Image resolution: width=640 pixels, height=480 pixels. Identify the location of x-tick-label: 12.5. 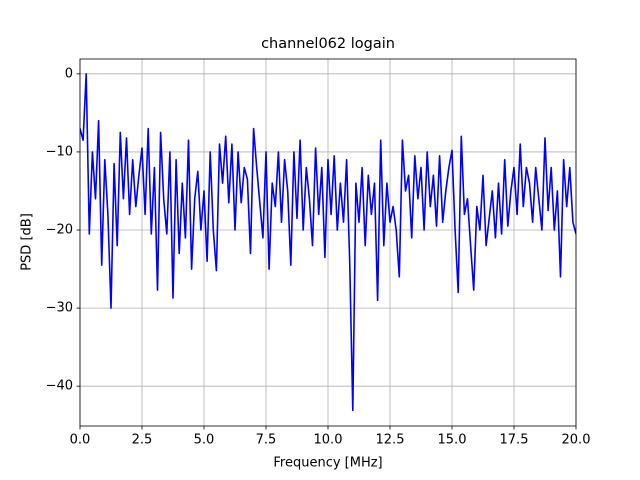
(390, 440).